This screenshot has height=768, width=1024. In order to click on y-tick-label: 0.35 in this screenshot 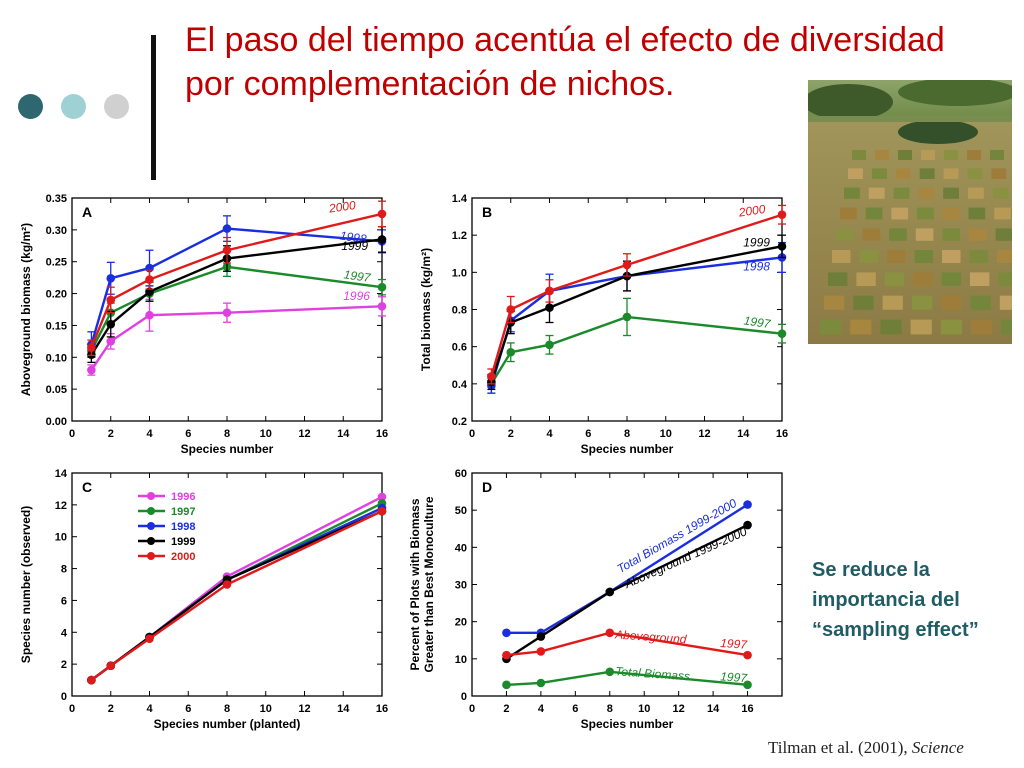, I will do `click(56, 199)`.